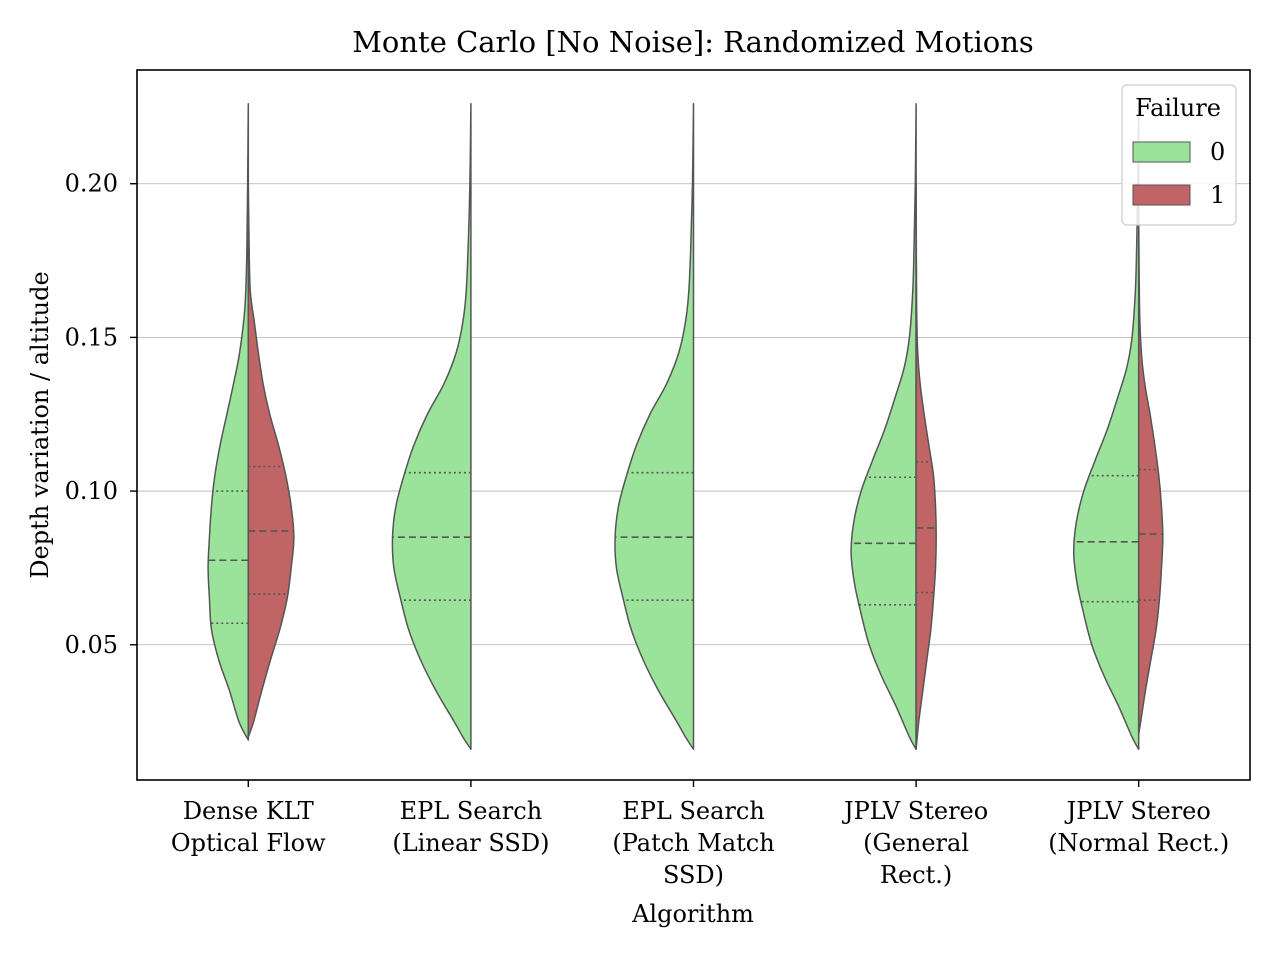 This screenshot has width=1280, height=960. I want to click on legend-label-0: 0, so click(1217, 152).